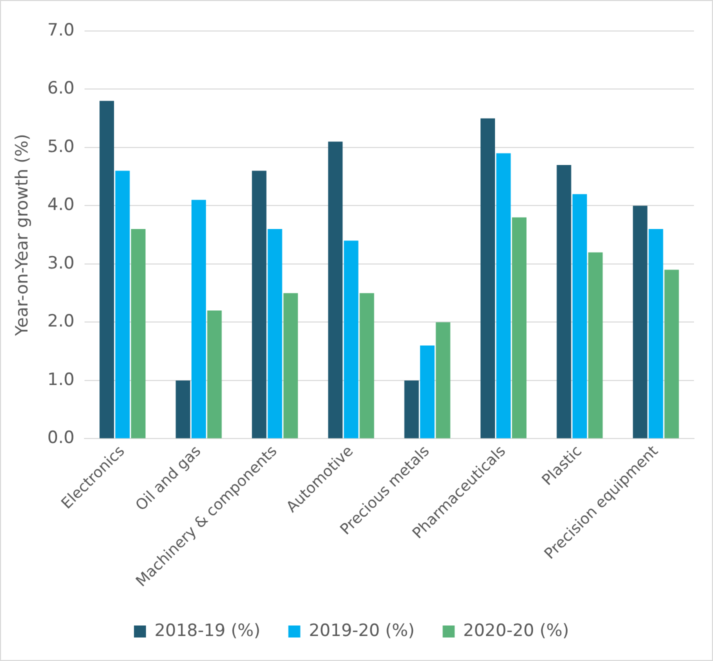 Image resolution: width=713 pixels, height=661 pixels. Describe the element at coordinates (361, 630) in the screenshot. I see `legend-label: 2019-20 (%)` at that location.